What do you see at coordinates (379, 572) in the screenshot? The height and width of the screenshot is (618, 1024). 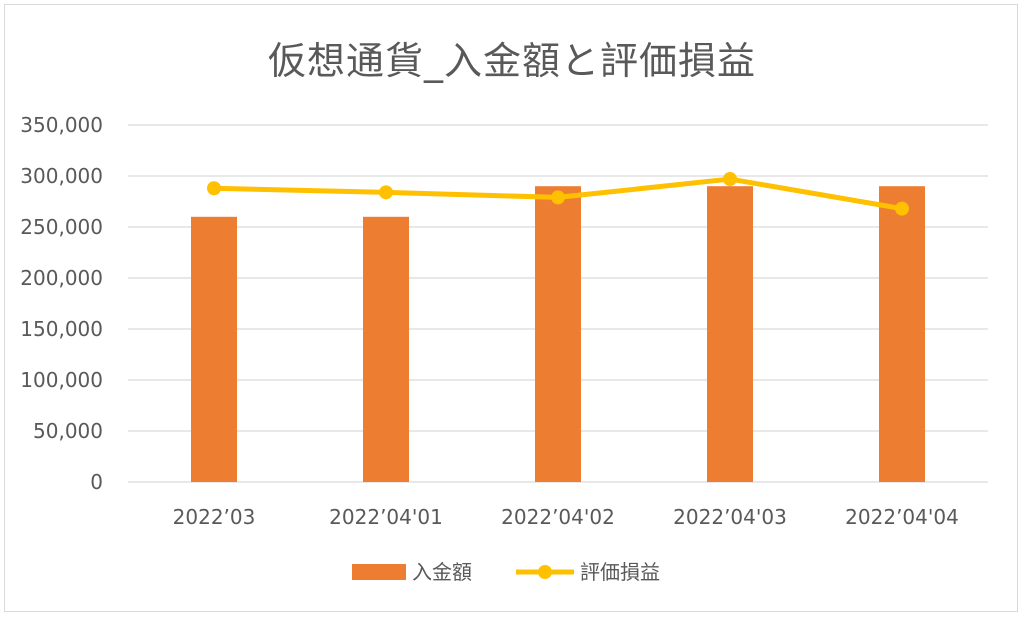 I see `legend-bar-swatch` at bounding box center [379, 572].